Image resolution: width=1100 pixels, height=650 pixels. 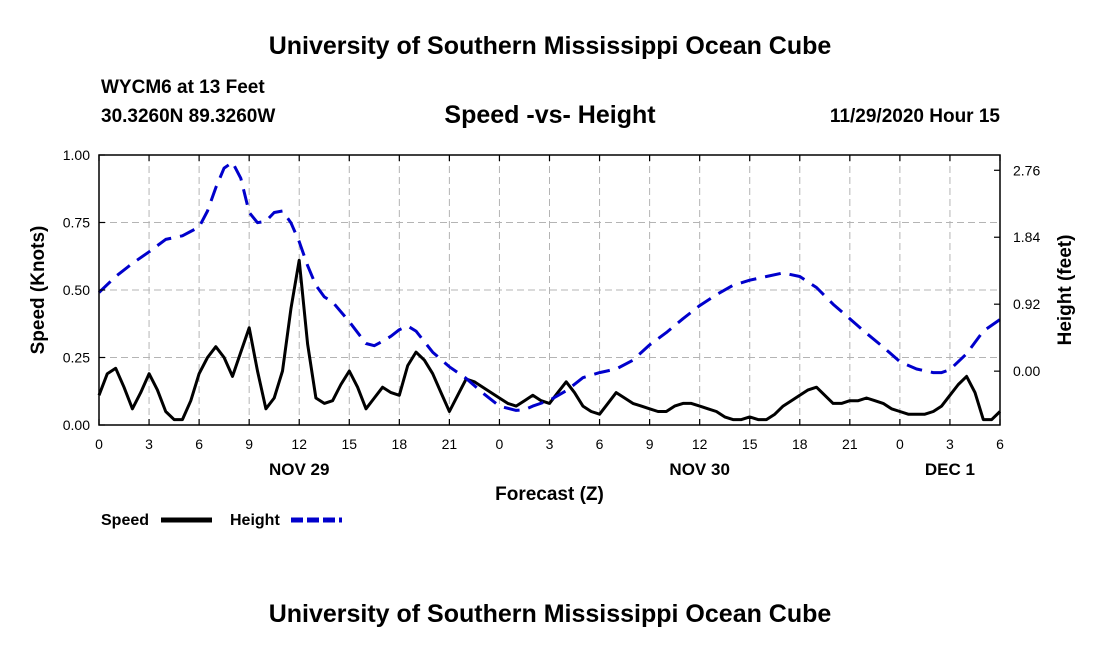 What do you see at coordinates (255, 520) in the screenshot?
I see `legend-label-height: Height` at bounding box center [255, 520].